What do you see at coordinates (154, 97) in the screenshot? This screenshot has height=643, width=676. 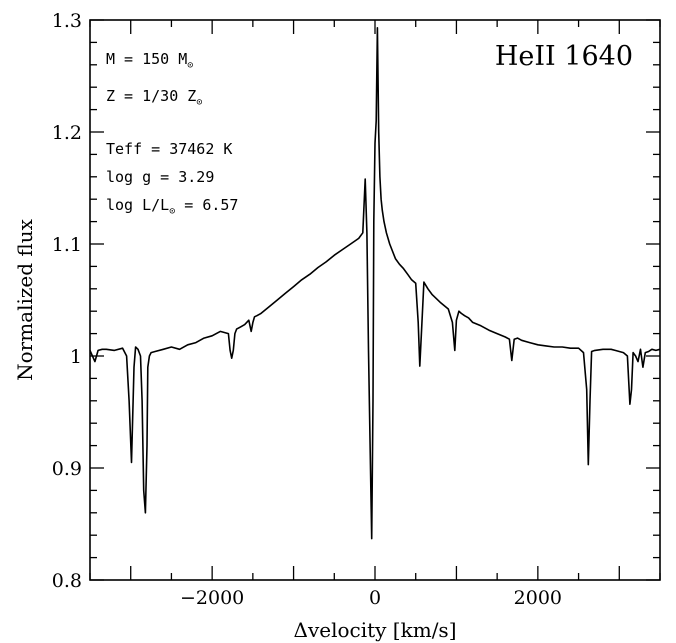 I see `annotation-metallicity: Z = 1/30 Z⊙` at bounding box center [154, 97].